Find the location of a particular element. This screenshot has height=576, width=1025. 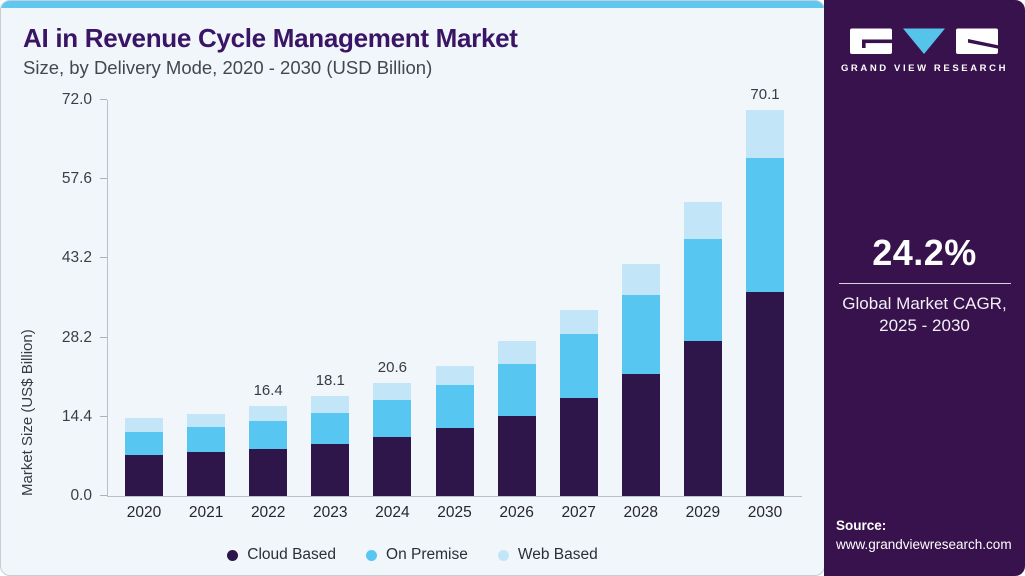

x-tick-label: 2025 is located at coordinates (454, 512).